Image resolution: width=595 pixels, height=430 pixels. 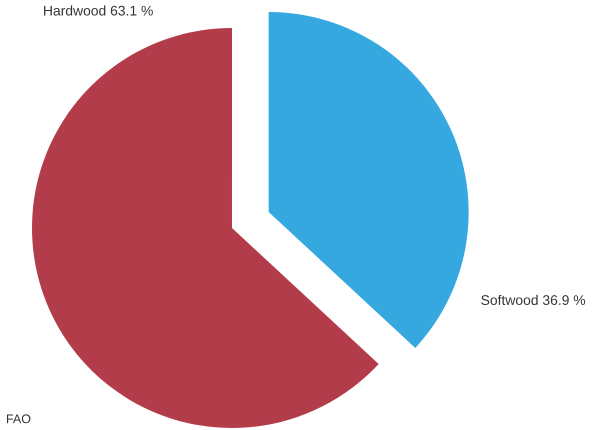 I want to click on slice-label: Hardwood 63.1 %, so click(x=98, y=10).